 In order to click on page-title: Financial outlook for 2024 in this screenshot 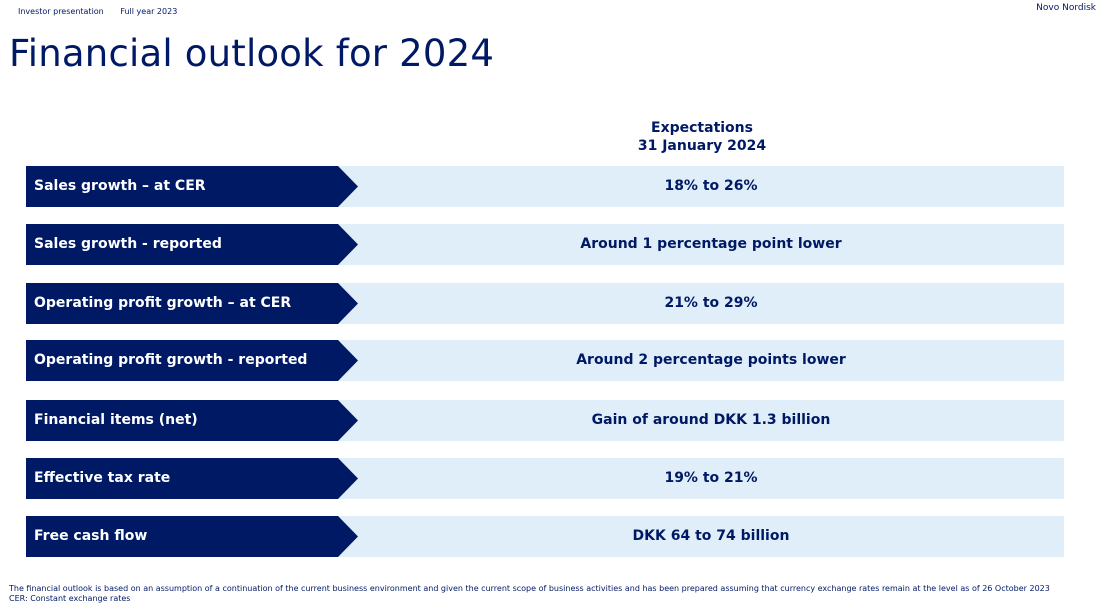, I will do `click(252, 53)`.